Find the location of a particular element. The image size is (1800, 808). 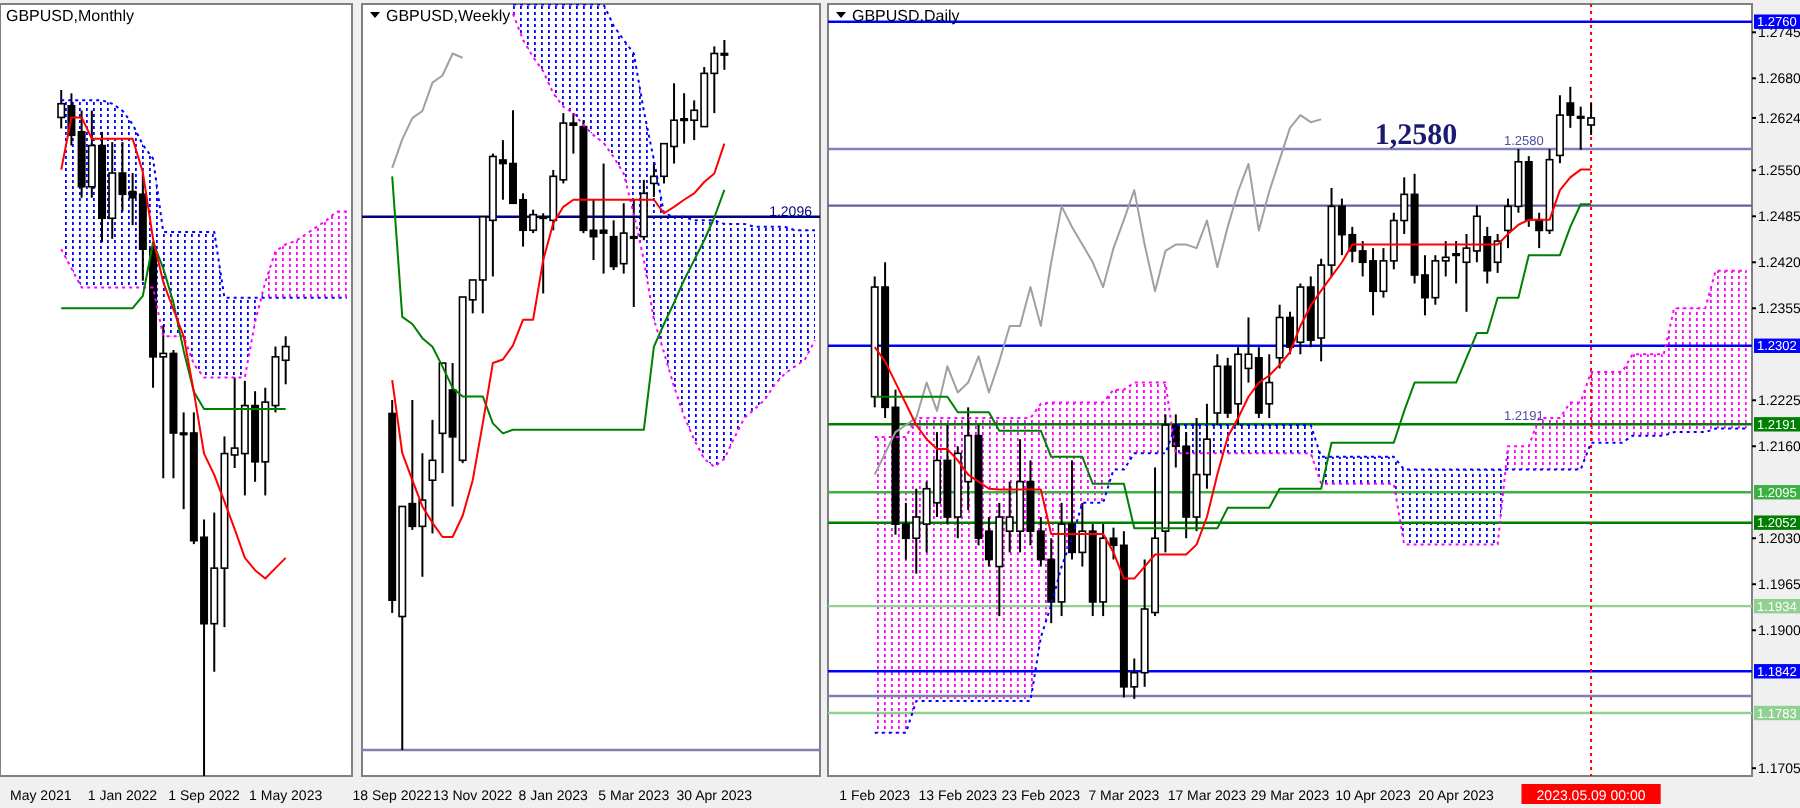

chart-title: GBPUSD,Monthly is located at coordinates (70, 16).